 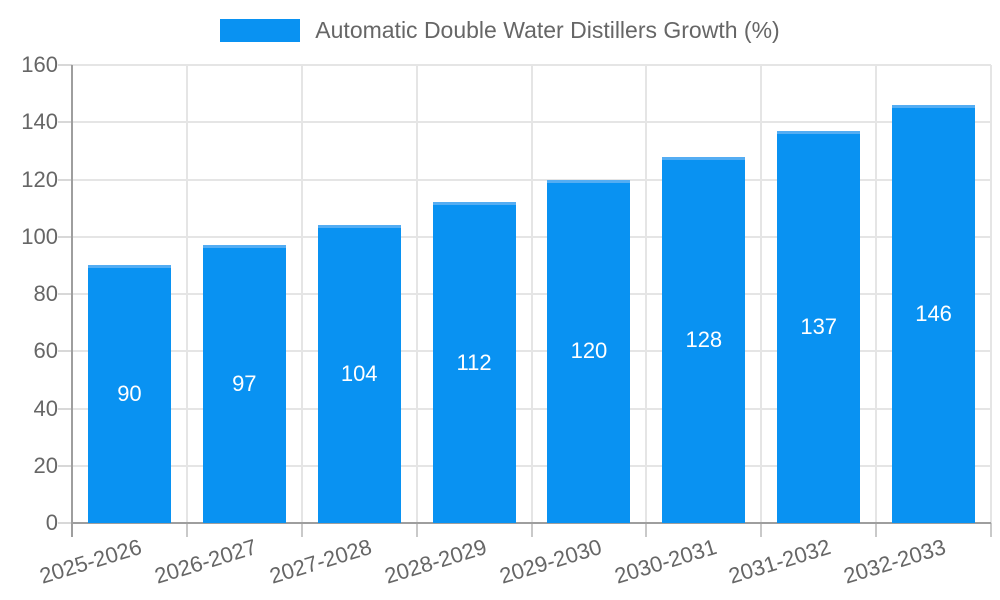 I want to click on bar-2031-2032, so click(x=819, y=326).